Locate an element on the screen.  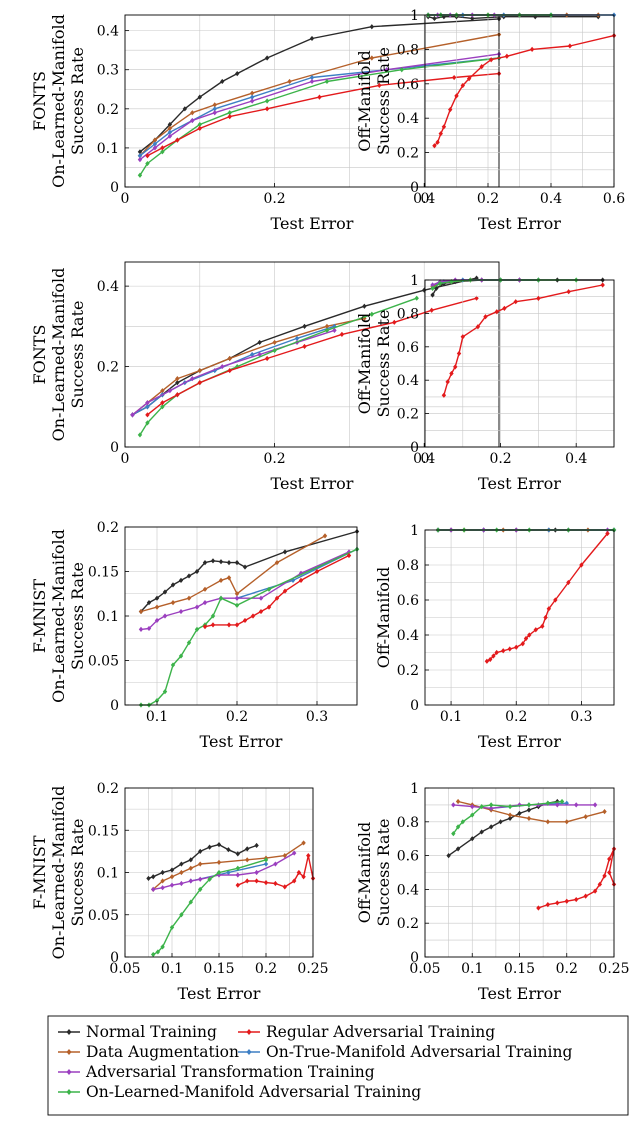
legend-label: Adversarial Transformation Training is located at coordinates (230, 1072).